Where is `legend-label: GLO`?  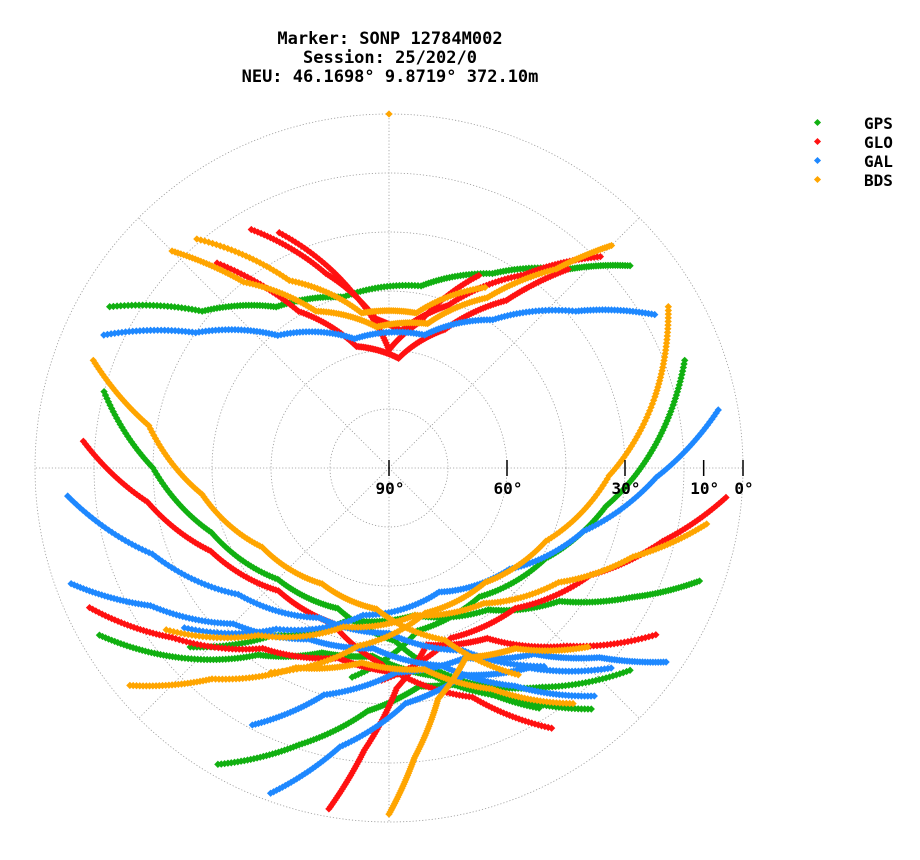 legend-label: GLO is located at coordinates (878, 142).